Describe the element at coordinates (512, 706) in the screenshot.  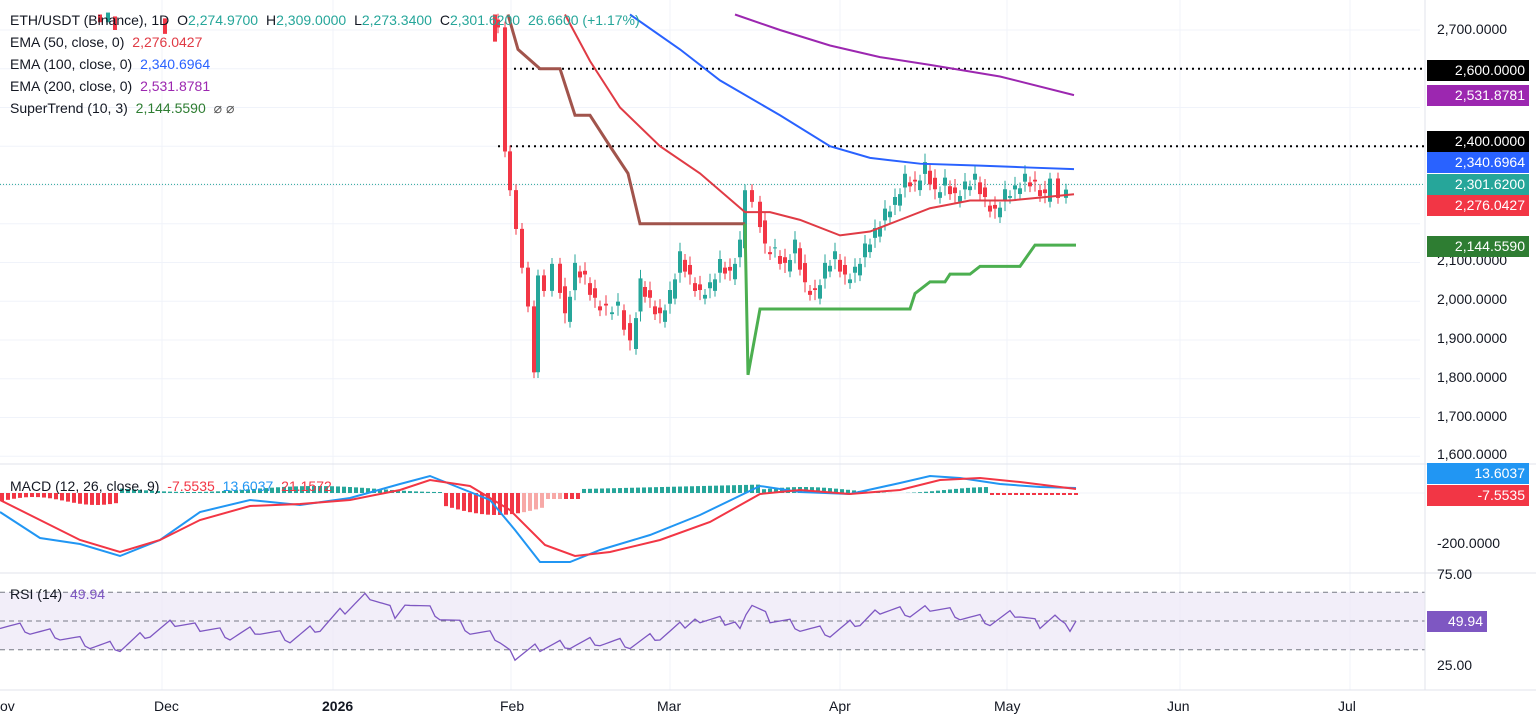
I see `time-label: Feb` at that location.